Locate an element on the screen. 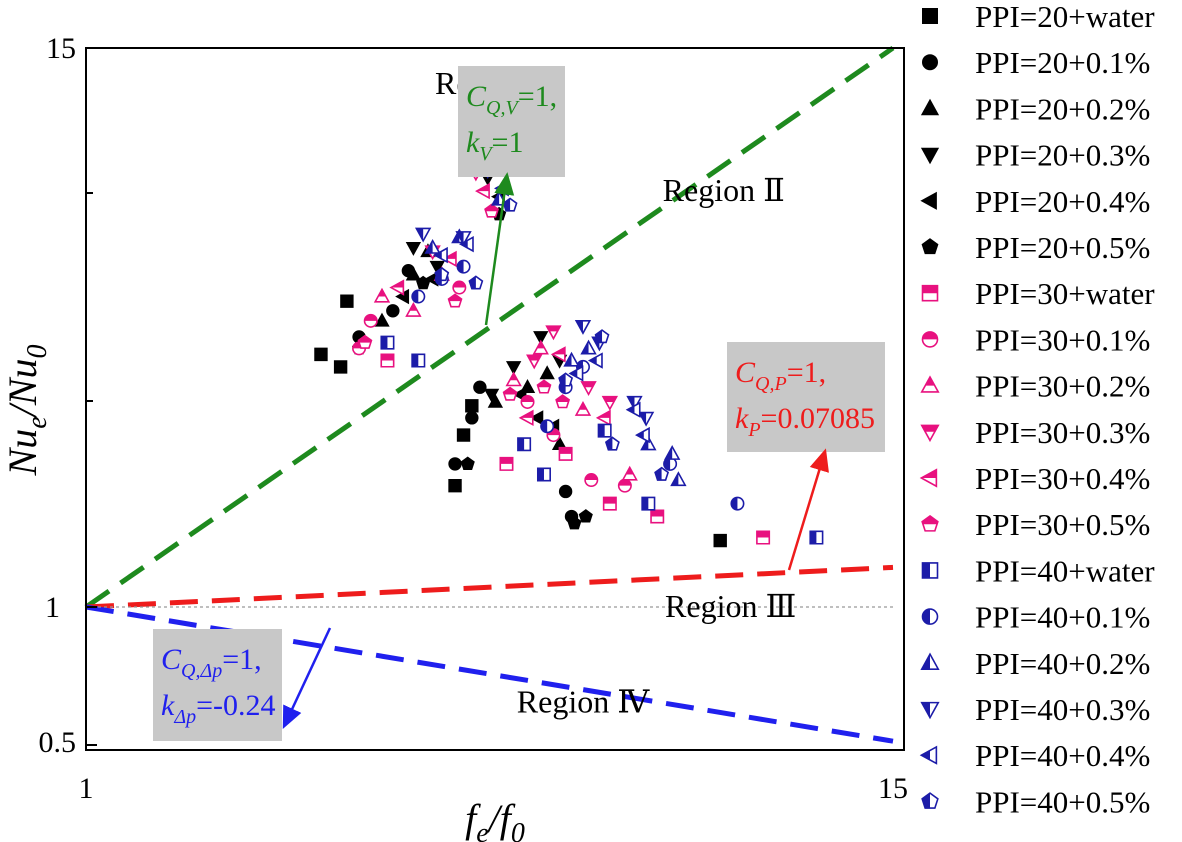 The width and height of the screenshot is (1182, 842). legend-label-3: PPI=20+0.3% is located at coordinates (1062, 155).